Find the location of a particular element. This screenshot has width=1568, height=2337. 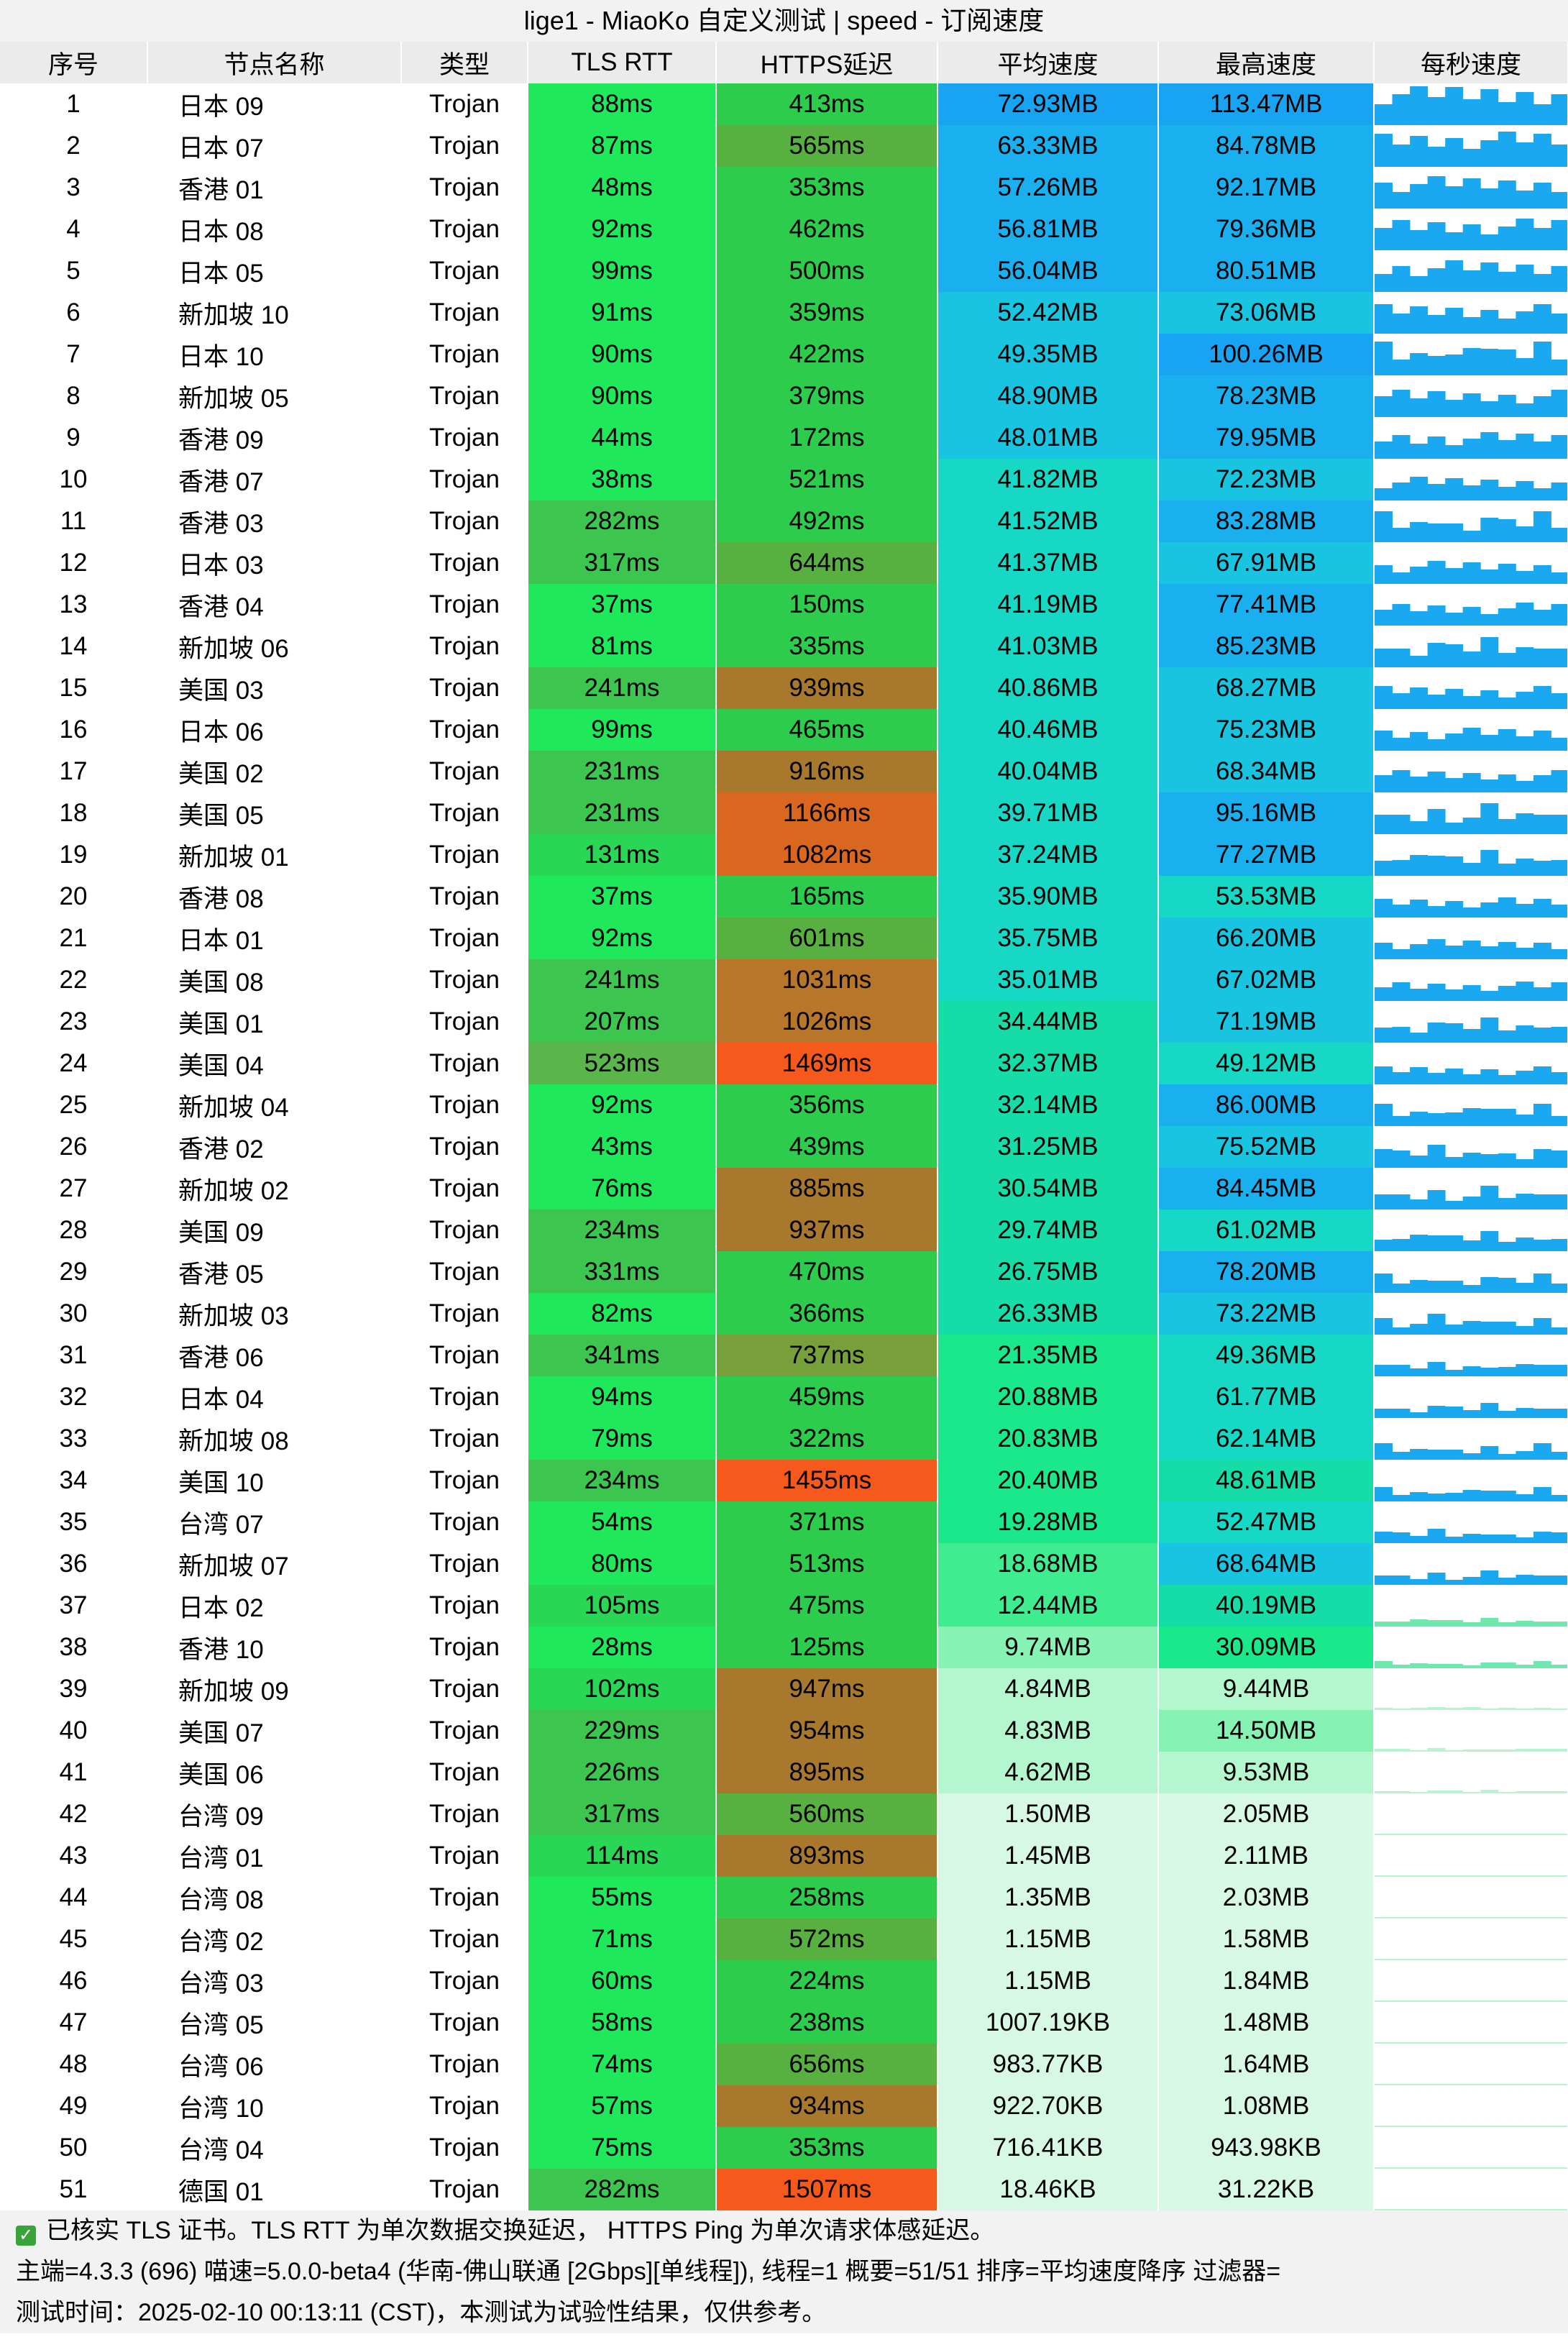

cell-node-name: 台湾 06 is located at coordinates (274, 2064).